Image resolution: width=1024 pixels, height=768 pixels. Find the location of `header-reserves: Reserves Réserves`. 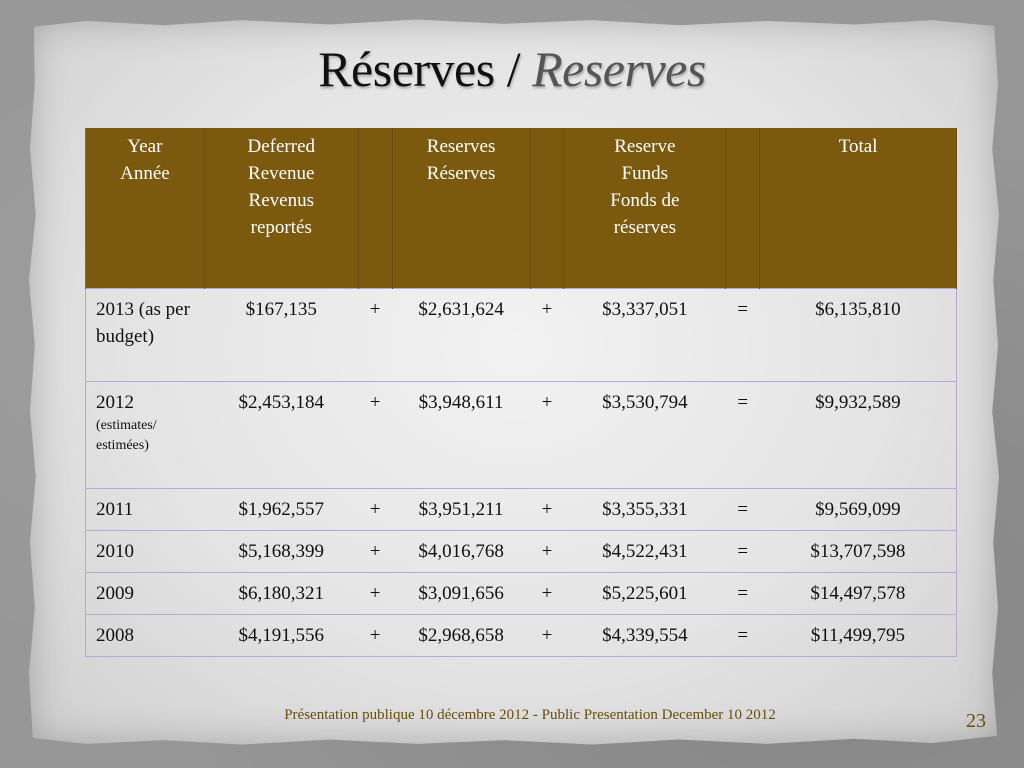

header-reserves: Reserves Réserves is located at coordinates (461, 208).